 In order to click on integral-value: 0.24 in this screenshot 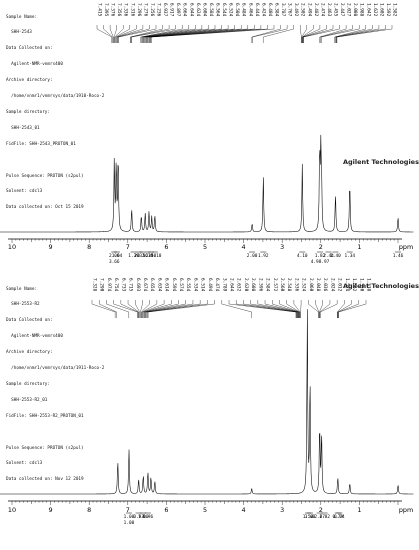, I will do `click(339, 517)`.